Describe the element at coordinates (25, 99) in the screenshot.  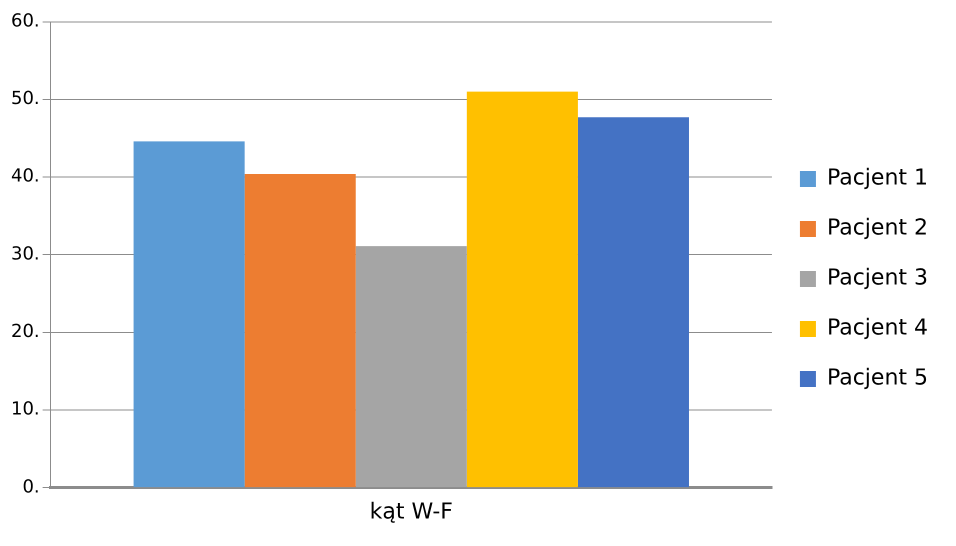
I see `y-tick-label: 50.` at that location.